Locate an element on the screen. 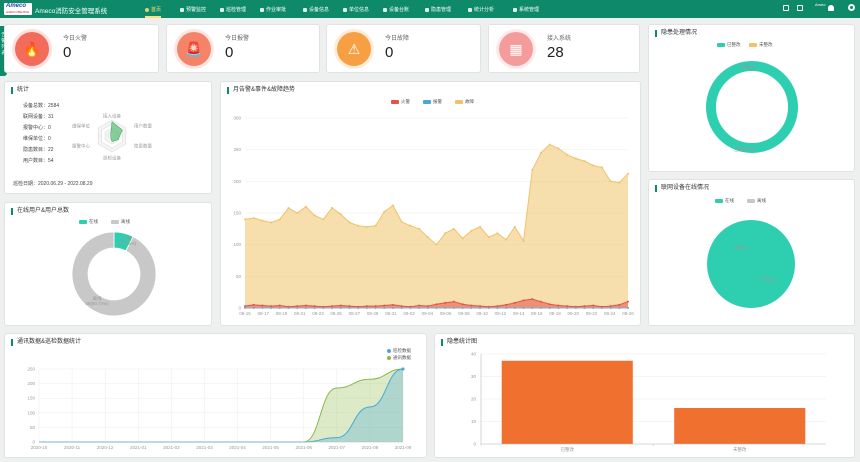  legend-item: 巡检数据 is located at coordinates (399, 351).